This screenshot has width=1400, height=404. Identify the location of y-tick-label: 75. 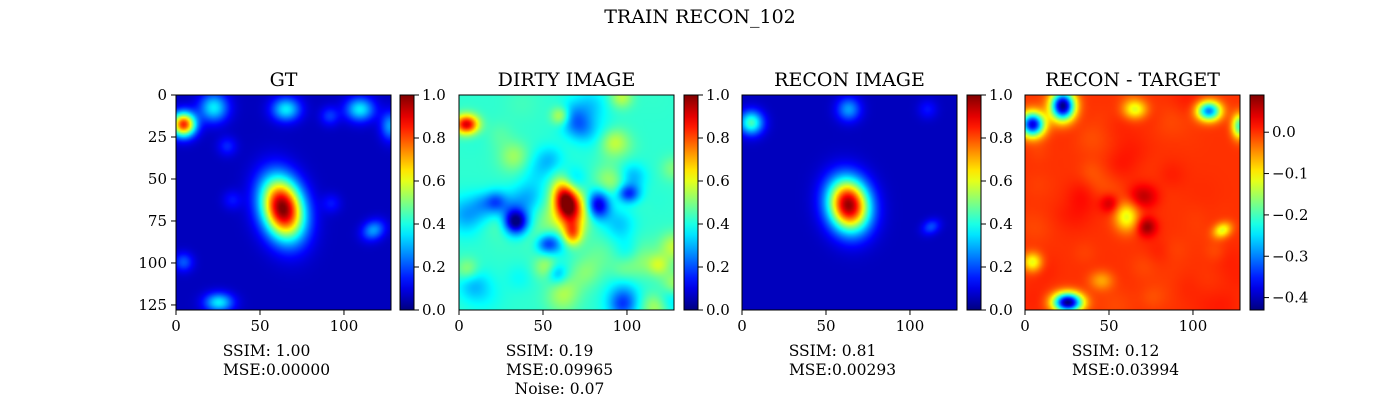
(157, 221).